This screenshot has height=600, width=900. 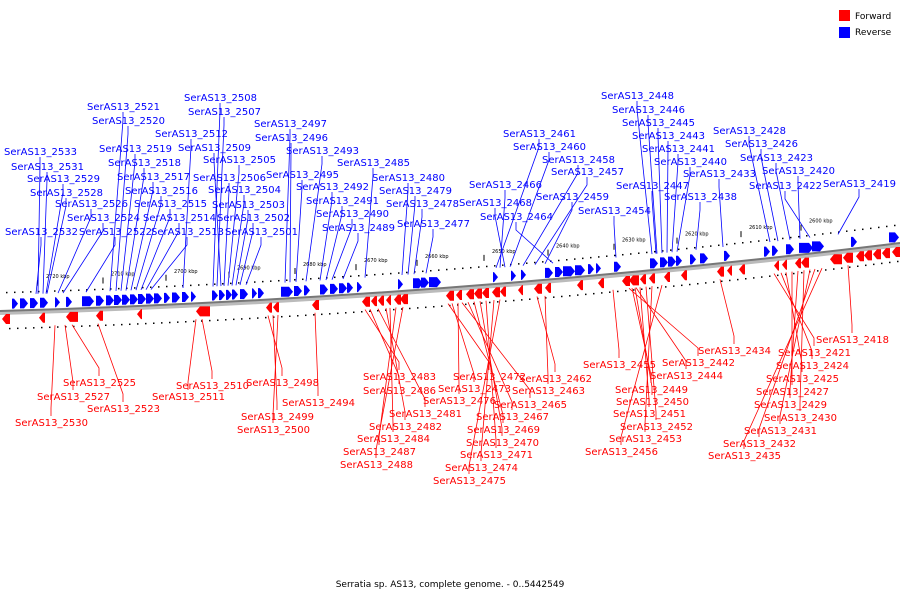 I want to click on reverse-gene-label: SerAS13_2513, so click(x=187, y=232).